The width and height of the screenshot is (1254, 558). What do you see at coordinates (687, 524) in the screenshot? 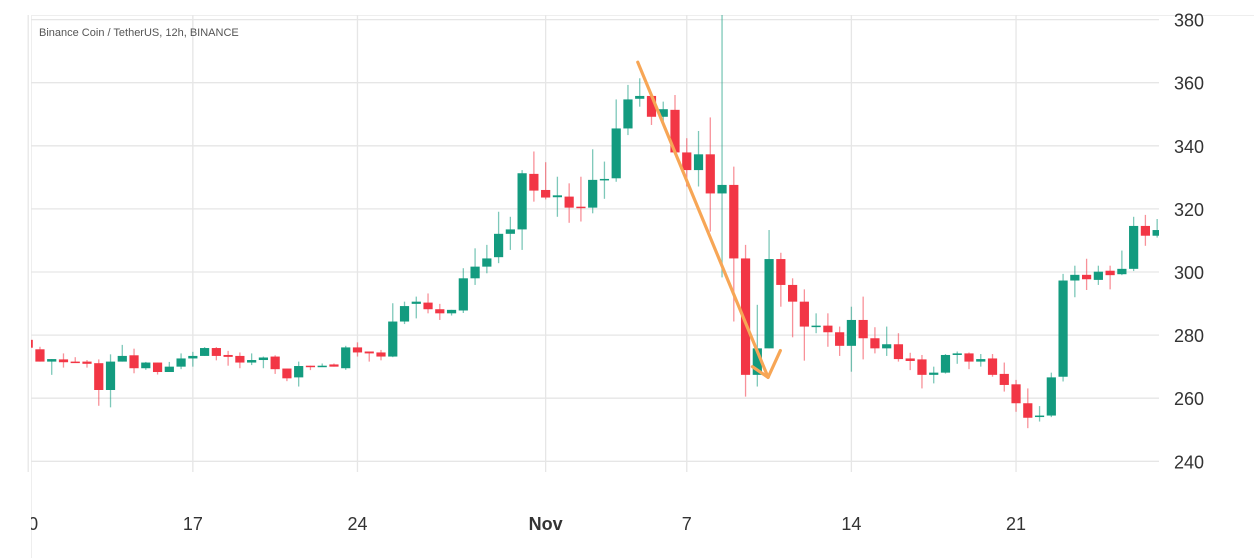
I see `date-tick-label: 7` at bounding box center [687, 524].